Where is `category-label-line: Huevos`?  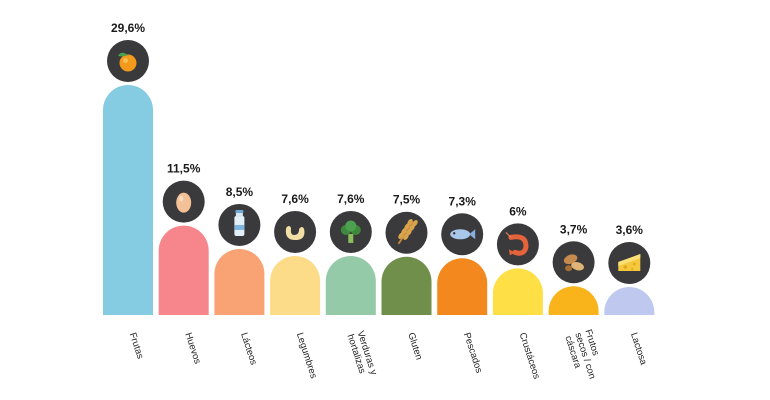 category-label-line: Huevos is located at coordinates (192, 348).